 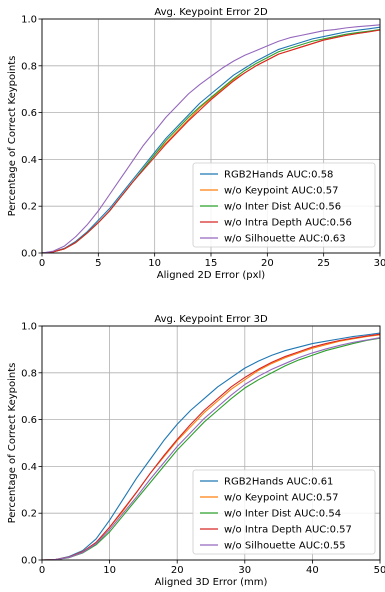 What do you see at coordinates (285, 239) in the screenshot?
I see `legend-label: w/o Silhouette AUC:0.63` at bounding box center [285, 239].